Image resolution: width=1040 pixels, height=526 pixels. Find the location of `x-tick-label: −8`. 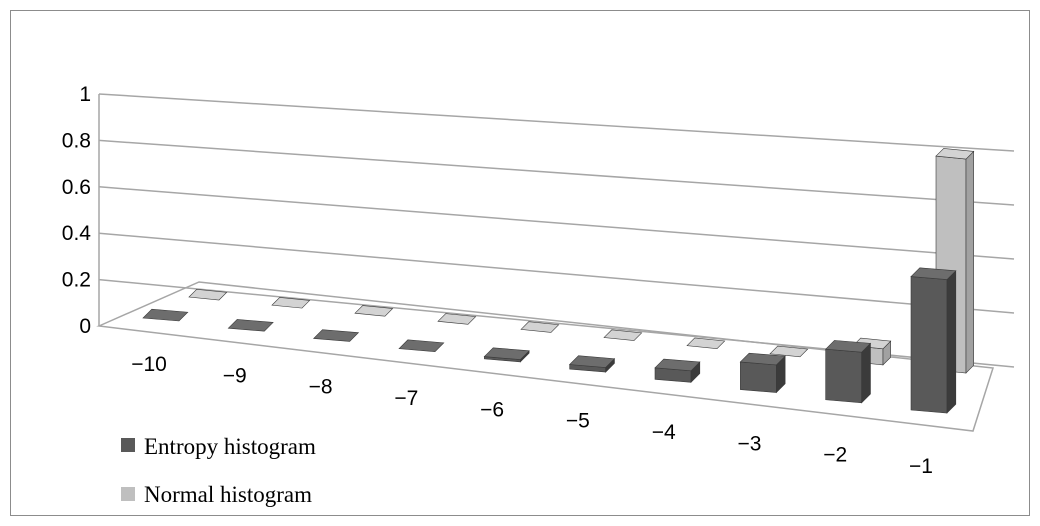

x-tick-label: −8 is located at coordinates (321, 387).